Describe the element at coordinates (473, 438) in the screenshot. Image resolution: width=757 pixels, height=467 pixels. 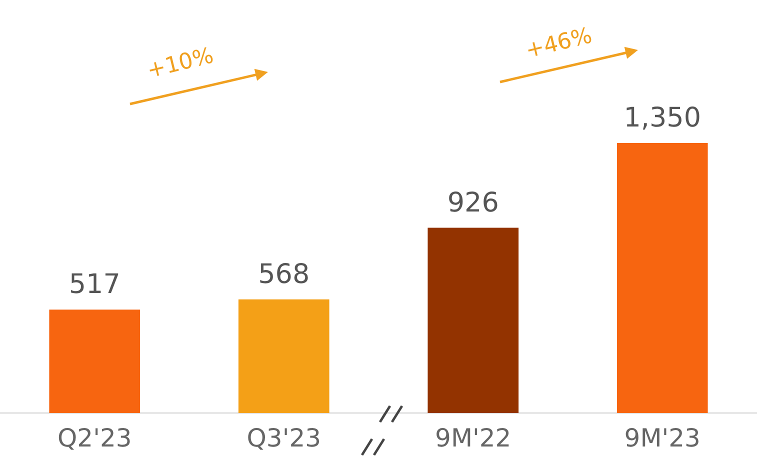
I see `x-tick-label: 9M'22` at that location.